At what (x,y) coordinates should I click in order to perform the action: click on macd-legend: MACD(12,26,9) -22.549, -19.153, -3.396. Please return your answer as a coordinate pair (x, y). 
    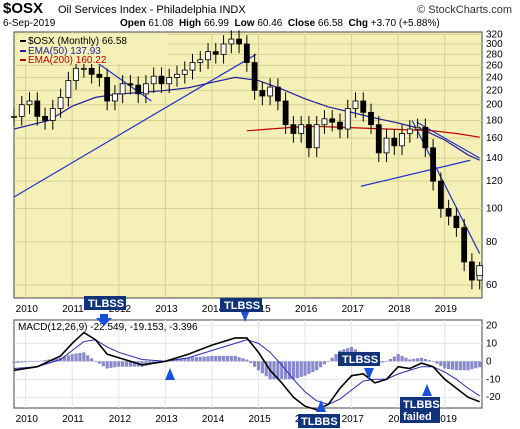
    Looking at the image, I should click on (108, 327).